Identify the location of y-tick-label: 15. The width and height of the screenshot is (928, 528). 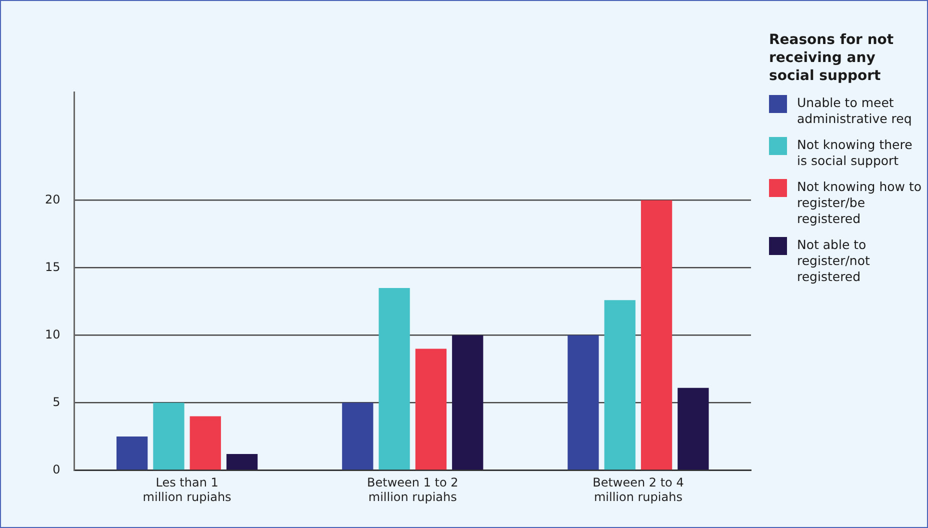
(52, 267).